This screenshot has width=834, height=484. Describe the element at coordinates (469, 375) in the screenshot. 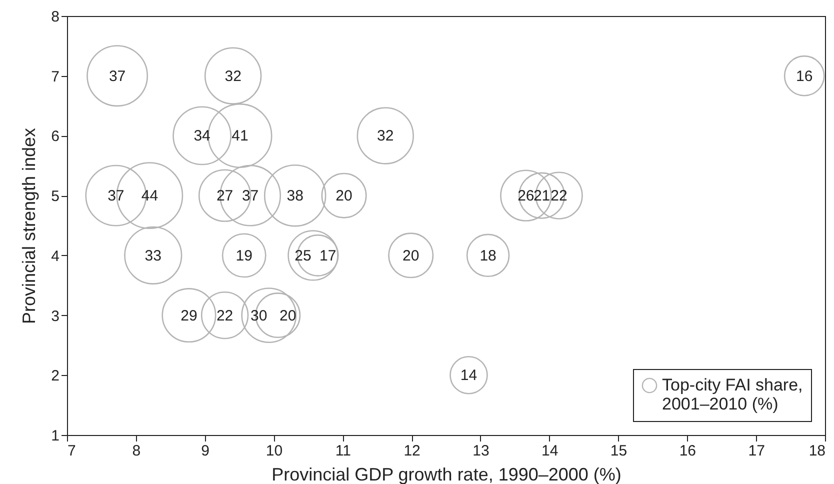

I see `data-label: 14` at that location.